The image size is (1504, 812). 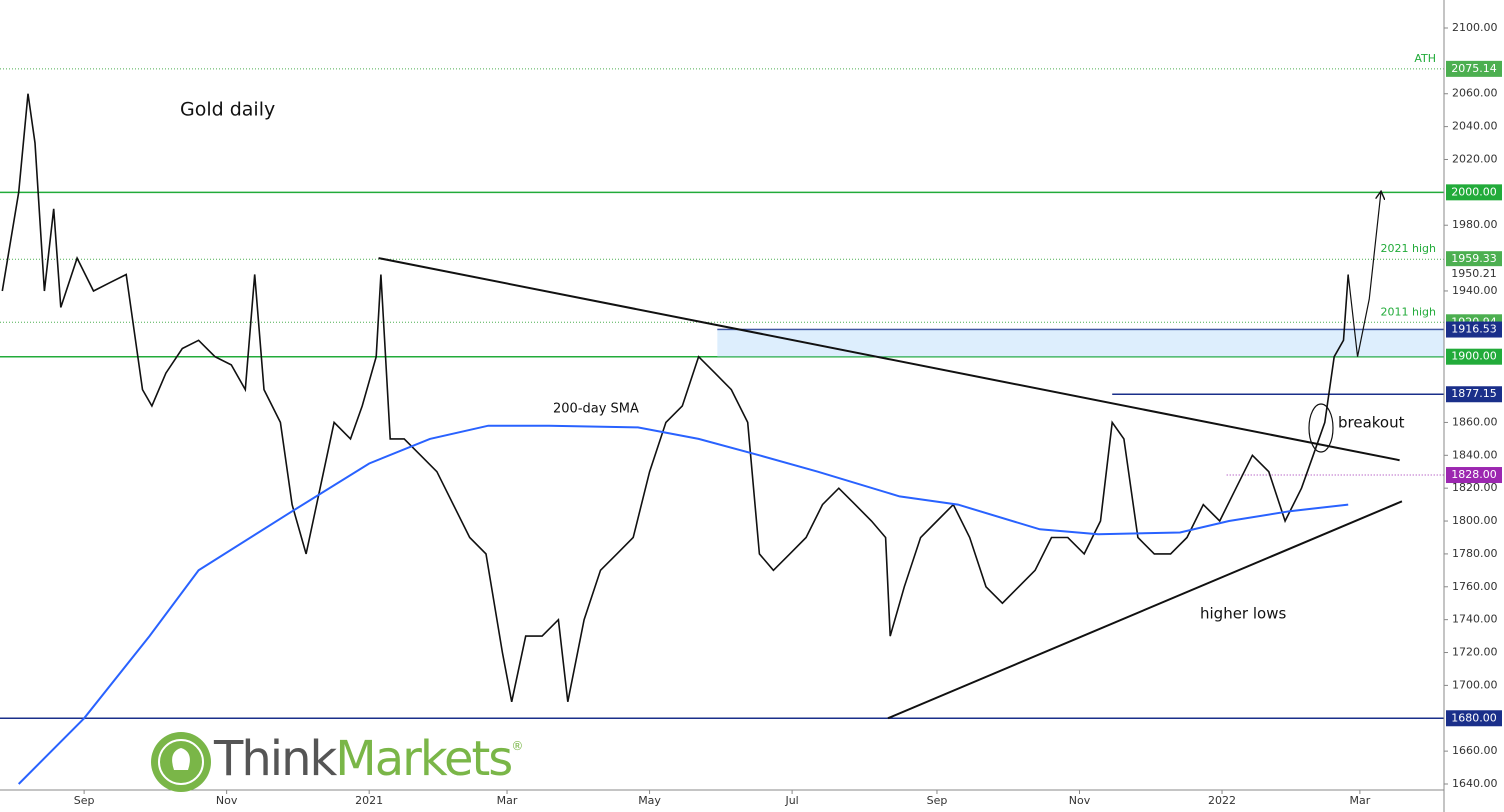 What do you see at coordinates (227, 110) in the screenshot?
I see `chart-title: Gold daily` at bounding box center [227, 110].